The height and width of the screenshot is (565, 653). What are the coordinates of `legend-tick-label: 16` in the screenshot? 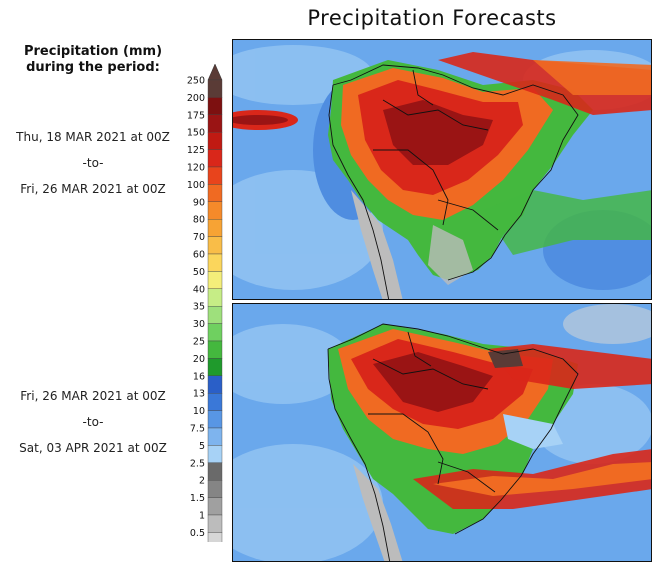 It's located at (199, 376).